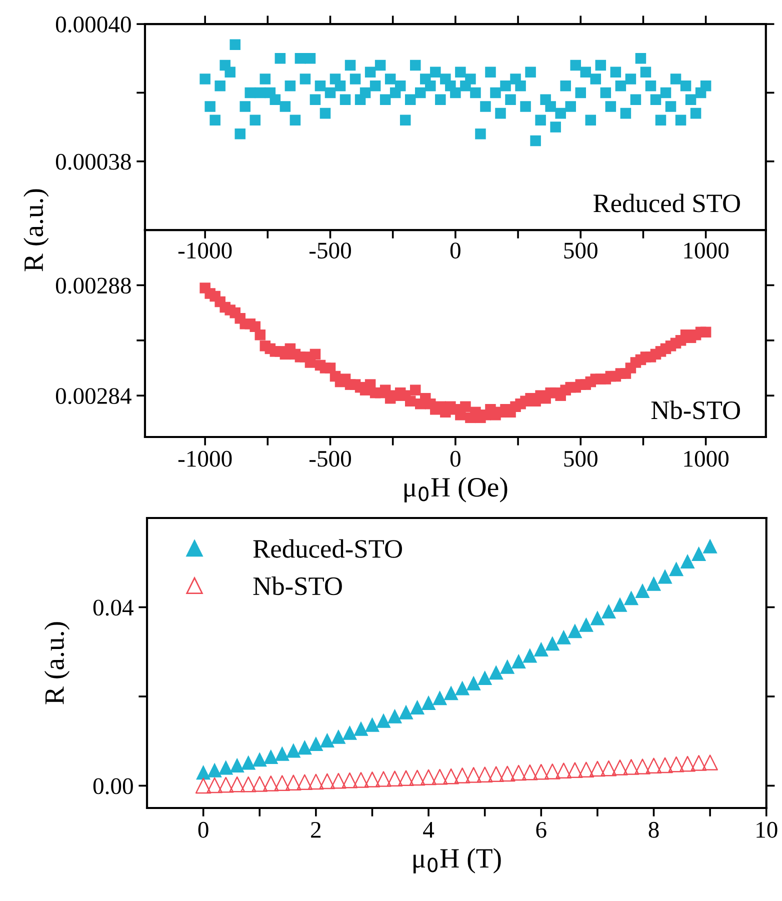 The width and height of the screenshot is (782, 901). What do you see at coordinates (205, 458) in the screenshot?
I see `x2-tick-label: -1000` at bounding box center [205, 458].